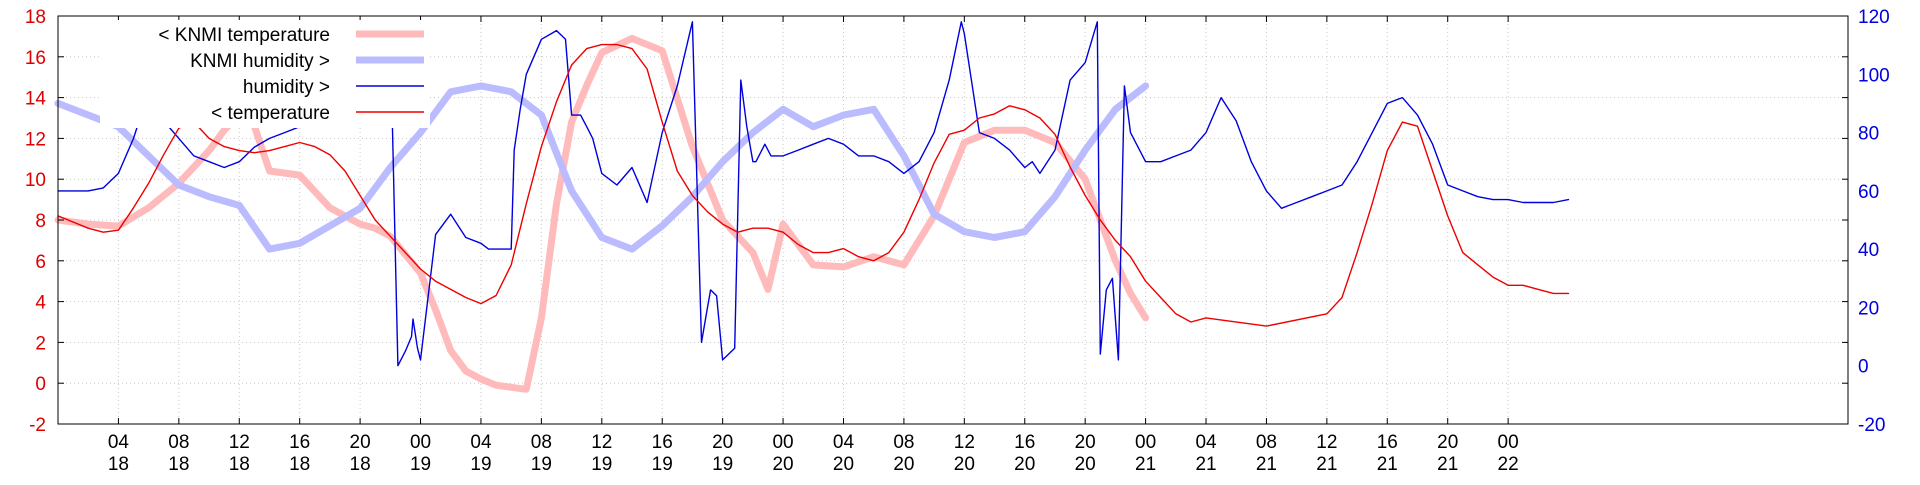  What do you see at coordinates (35, 17) in the screenshot?
I see `y-left-tick-label: 18` at bounding box center [35, 17].